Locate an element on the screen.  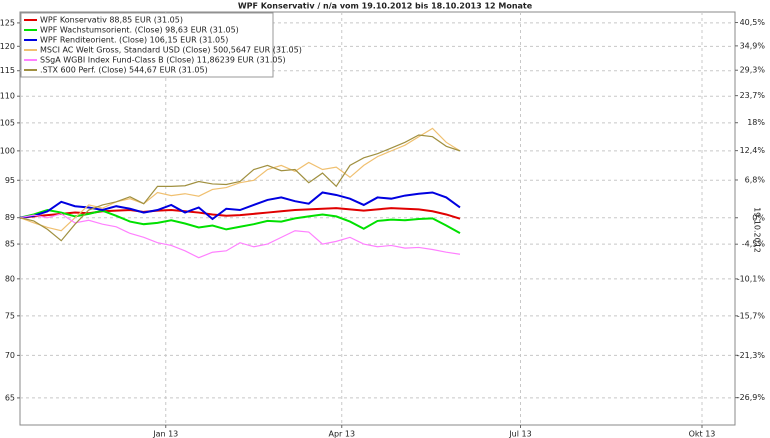
y-tick-label: 105 is located at coordinates (7, 122).